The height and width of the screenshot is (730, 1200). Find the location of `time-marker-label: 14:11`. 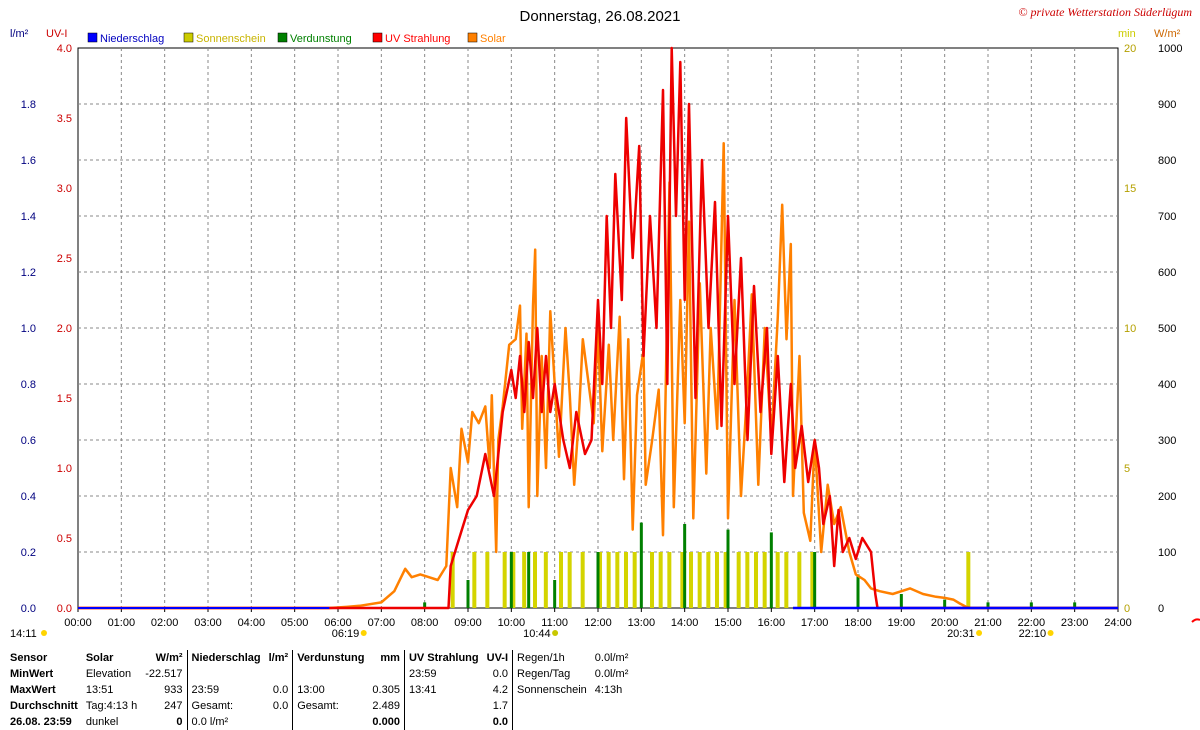

time-marker-label: 14:11 is located at coordinates (23, 634).